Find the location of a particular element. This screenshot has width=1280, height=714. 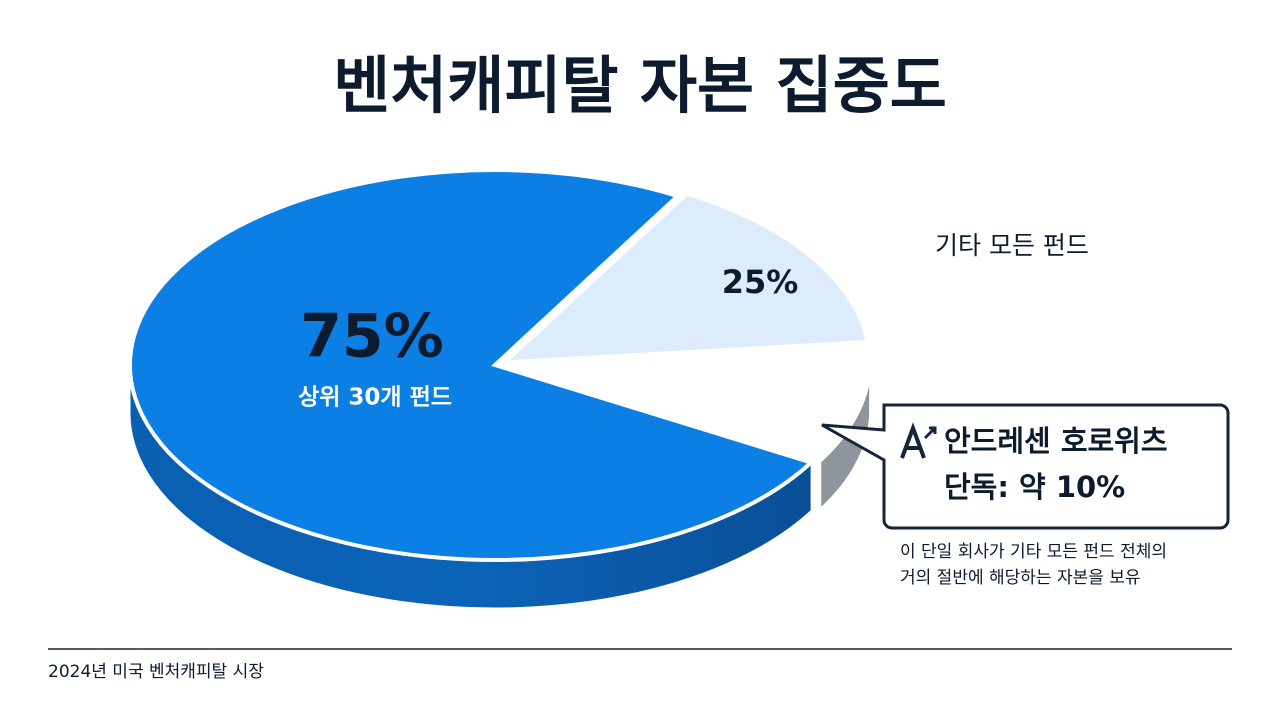

callout-value: 단독: 약 10% is located at coordinates (1034, 487).